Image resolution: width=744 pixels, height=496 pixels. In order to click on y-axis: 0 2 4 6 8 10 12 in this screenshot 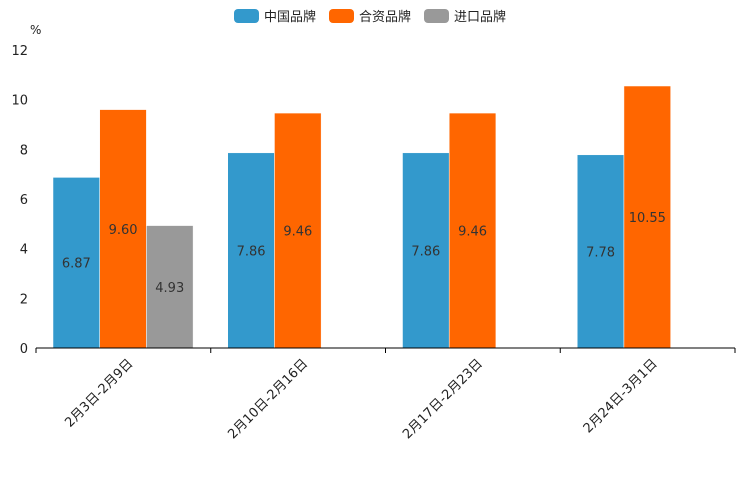, I will do `click(19, 200)`.